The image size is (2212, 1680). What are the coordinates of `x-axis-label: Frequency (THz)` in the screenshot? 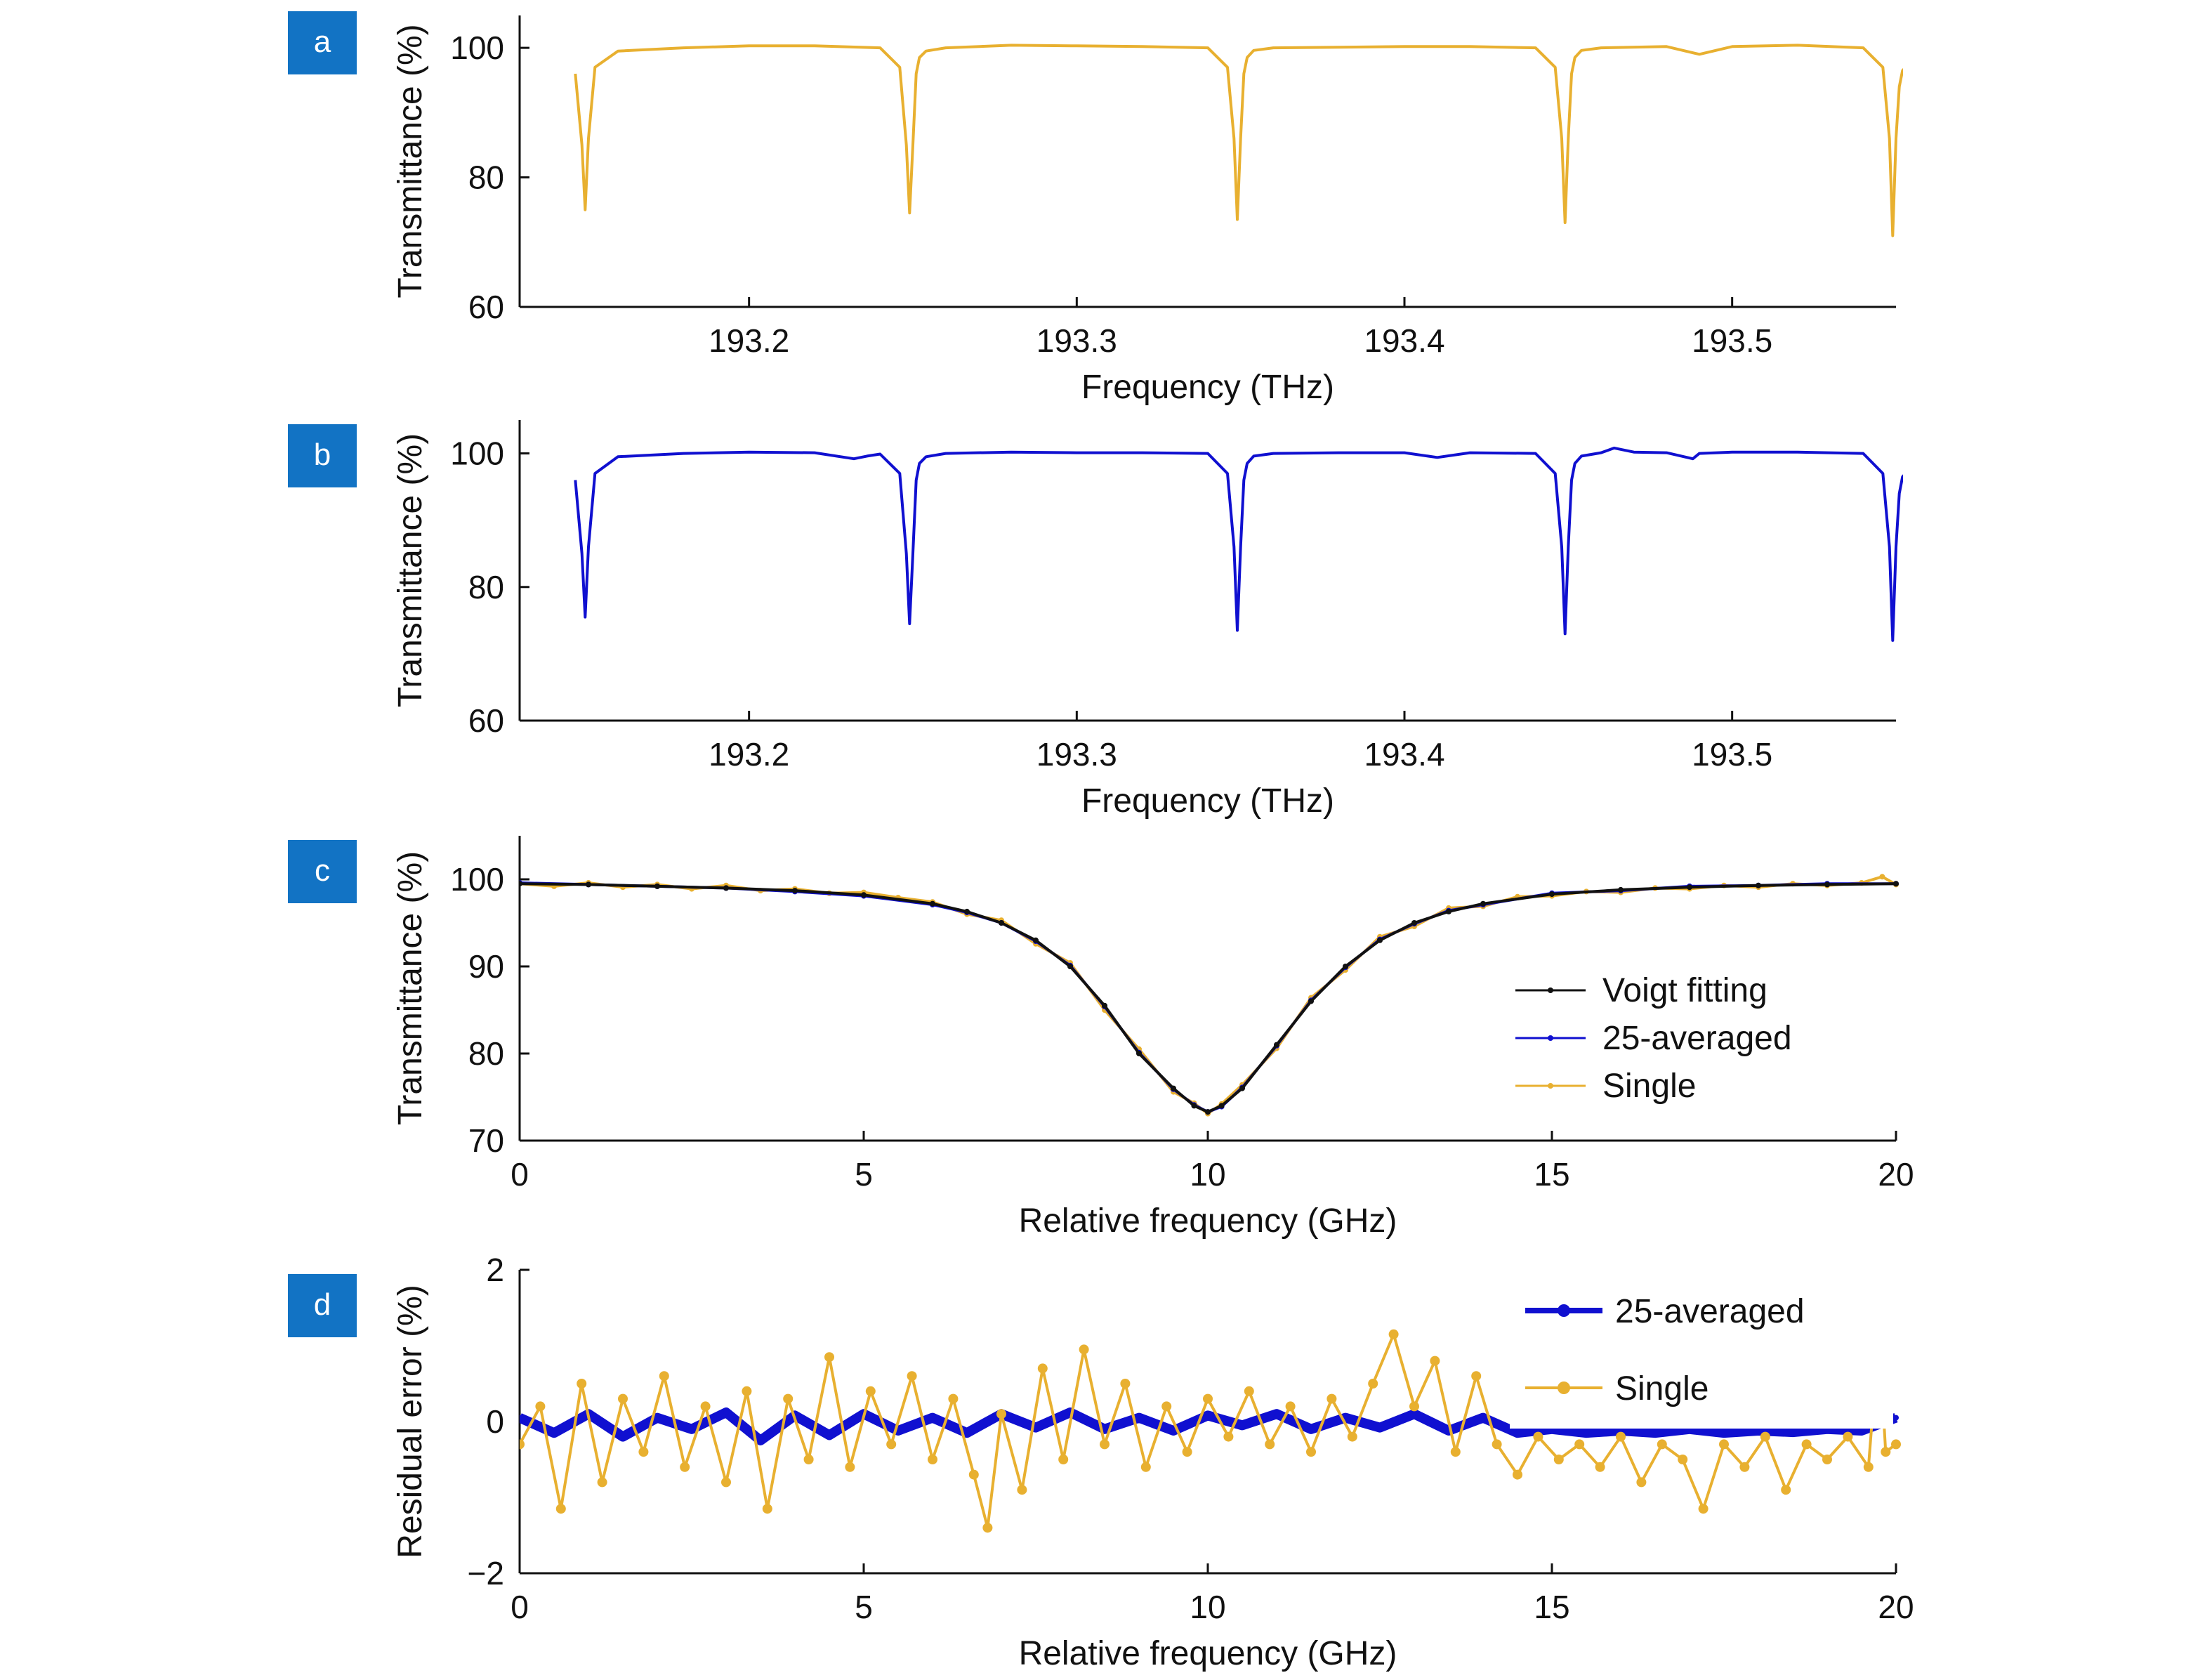 It's located at (1207, 801).